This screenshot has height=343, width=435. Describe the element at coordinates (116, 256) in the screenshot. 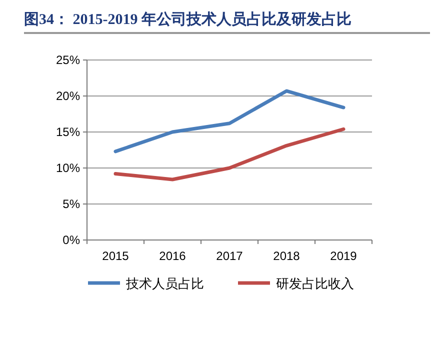

I see `x-tick-label: 2015` at that location.